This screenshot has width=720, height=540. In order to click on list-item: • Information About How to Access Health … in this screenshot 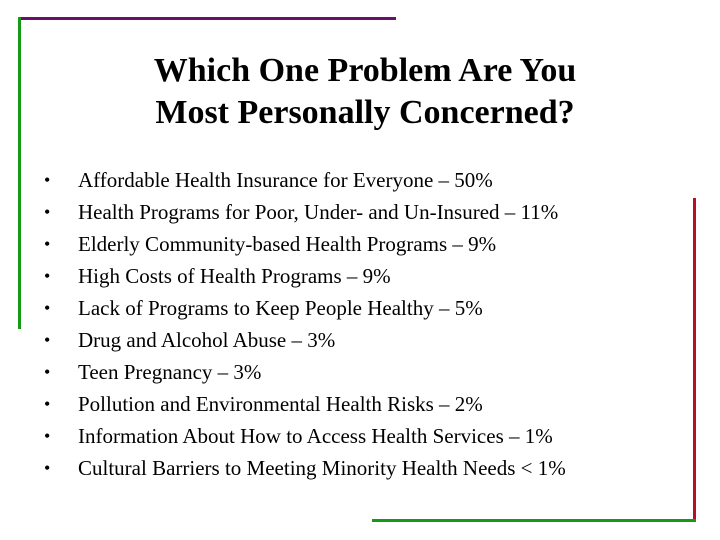, I will do `click(364, 436)`.